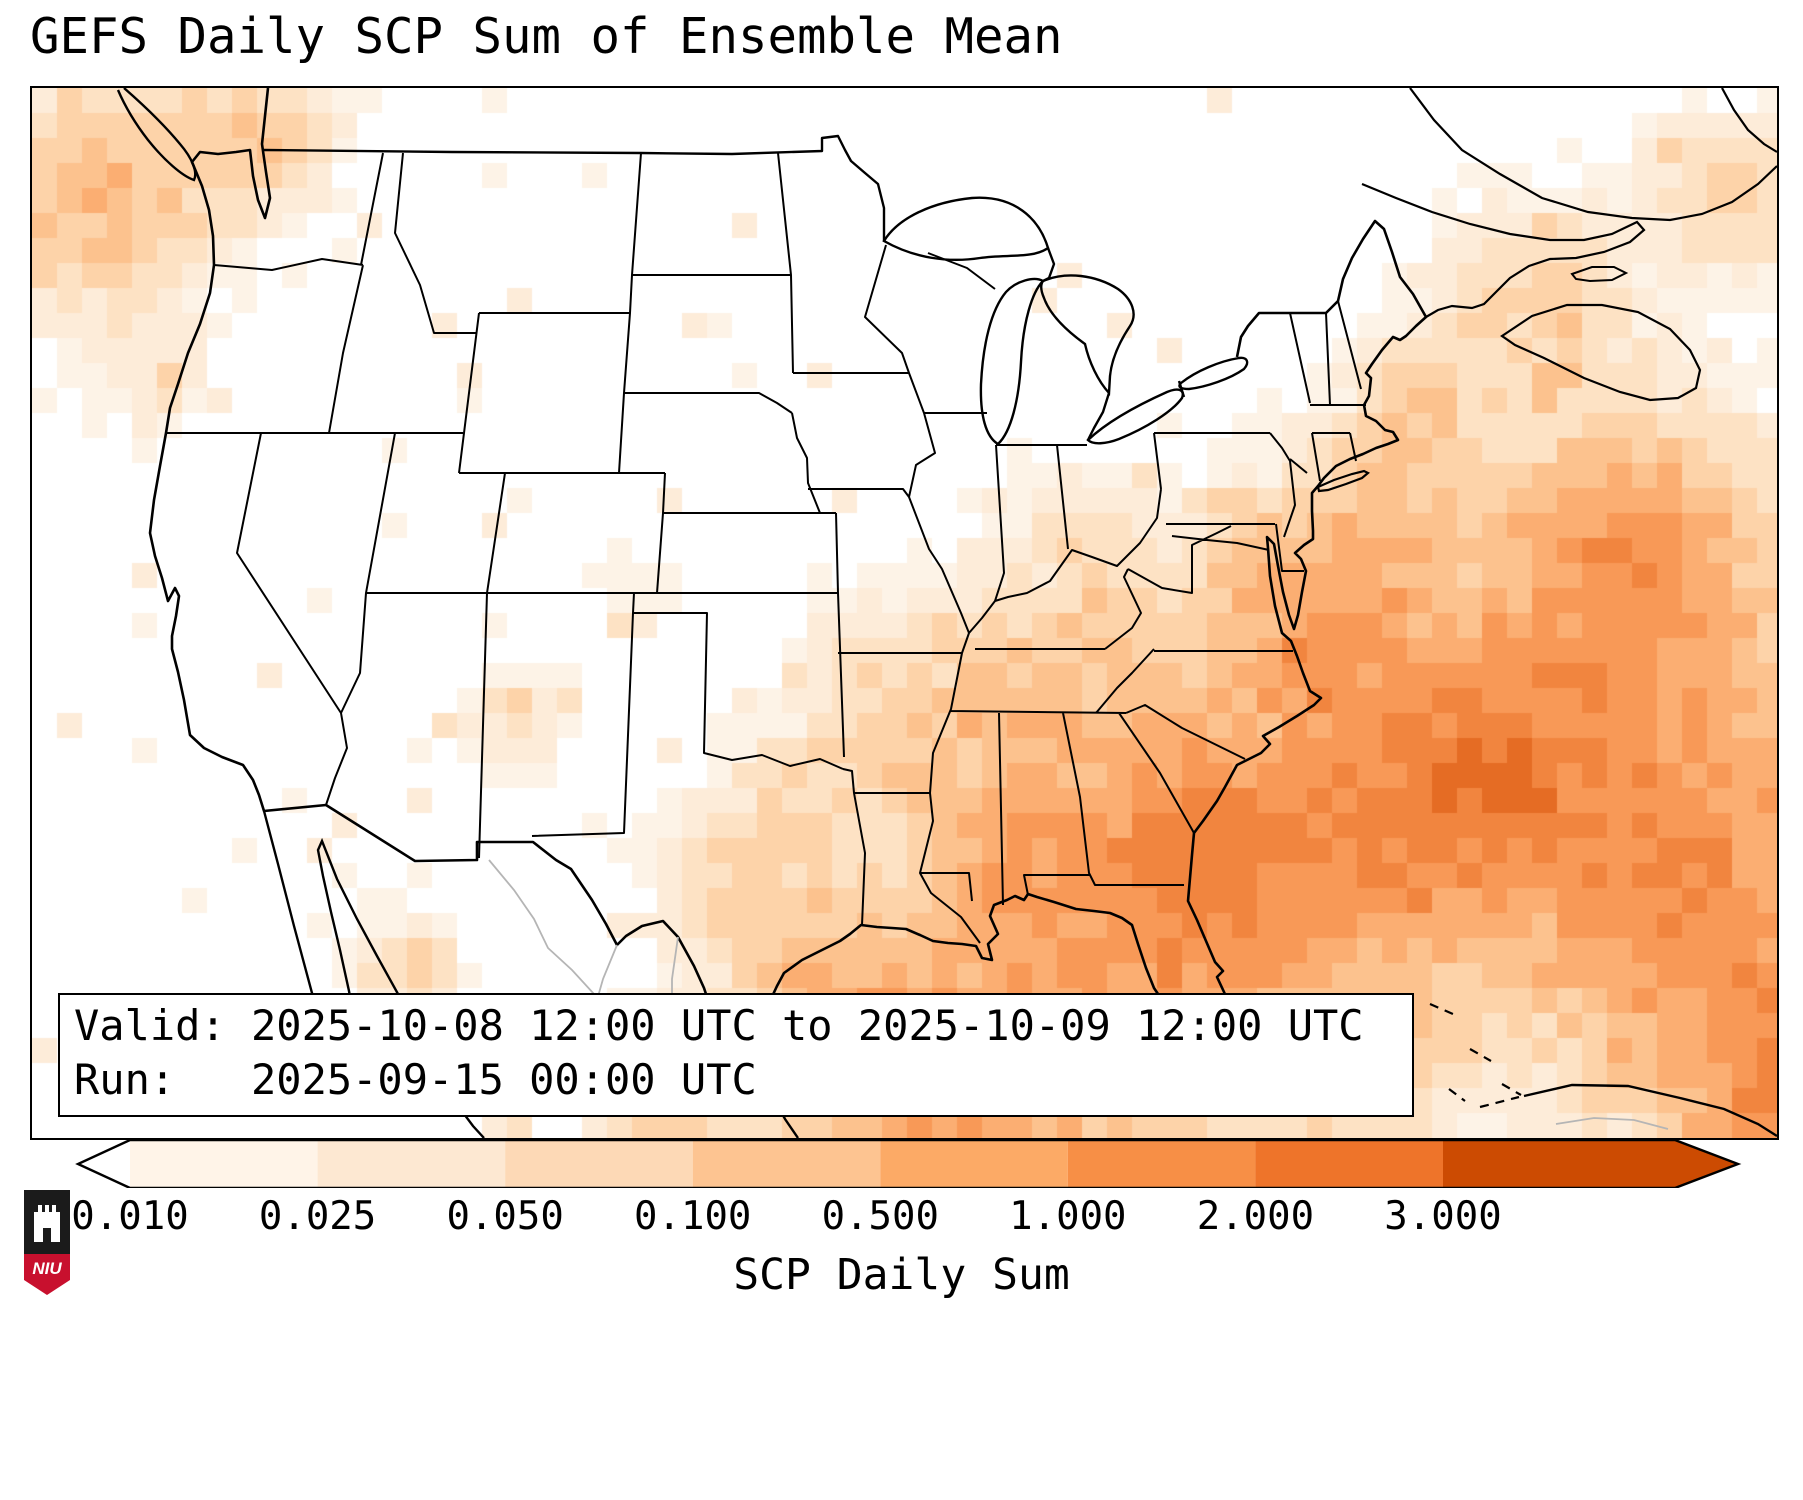 The image size is (1803, 1500). I want to click on niu-banner, so click(47, 1267).